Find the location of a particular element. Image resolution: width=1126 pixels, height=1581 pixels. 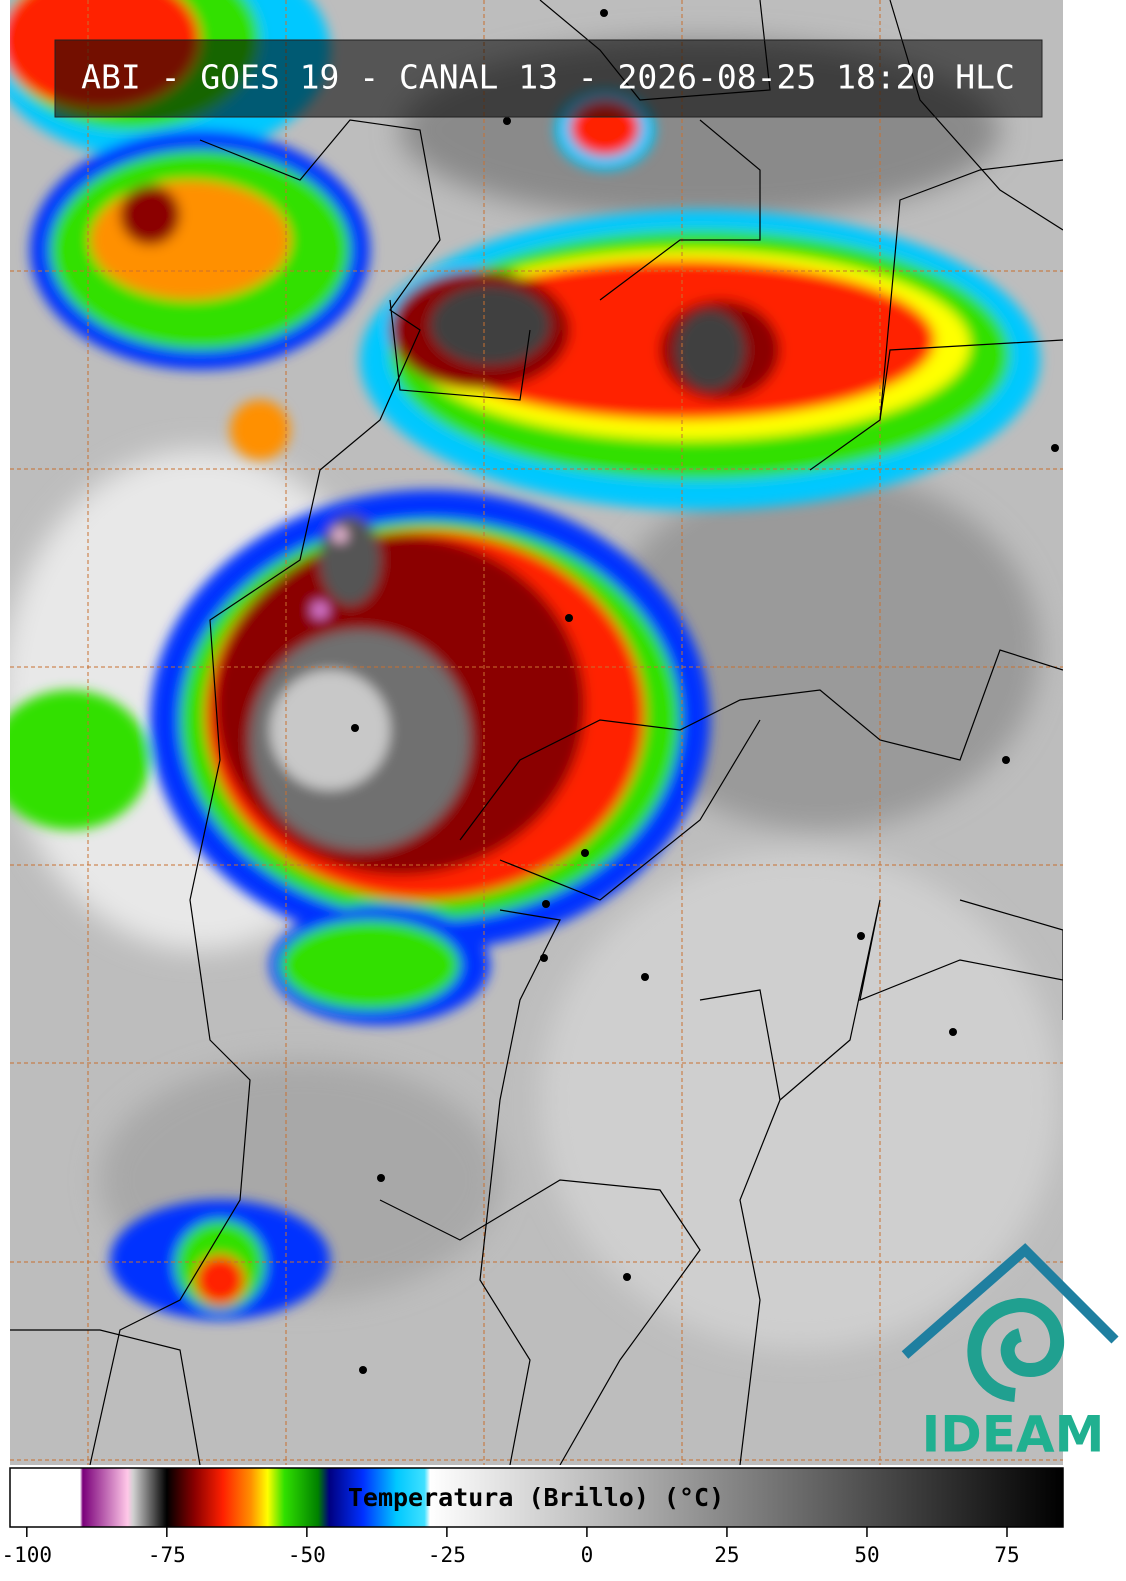

tick-label: -25 is located at coordinates (447, 1555).